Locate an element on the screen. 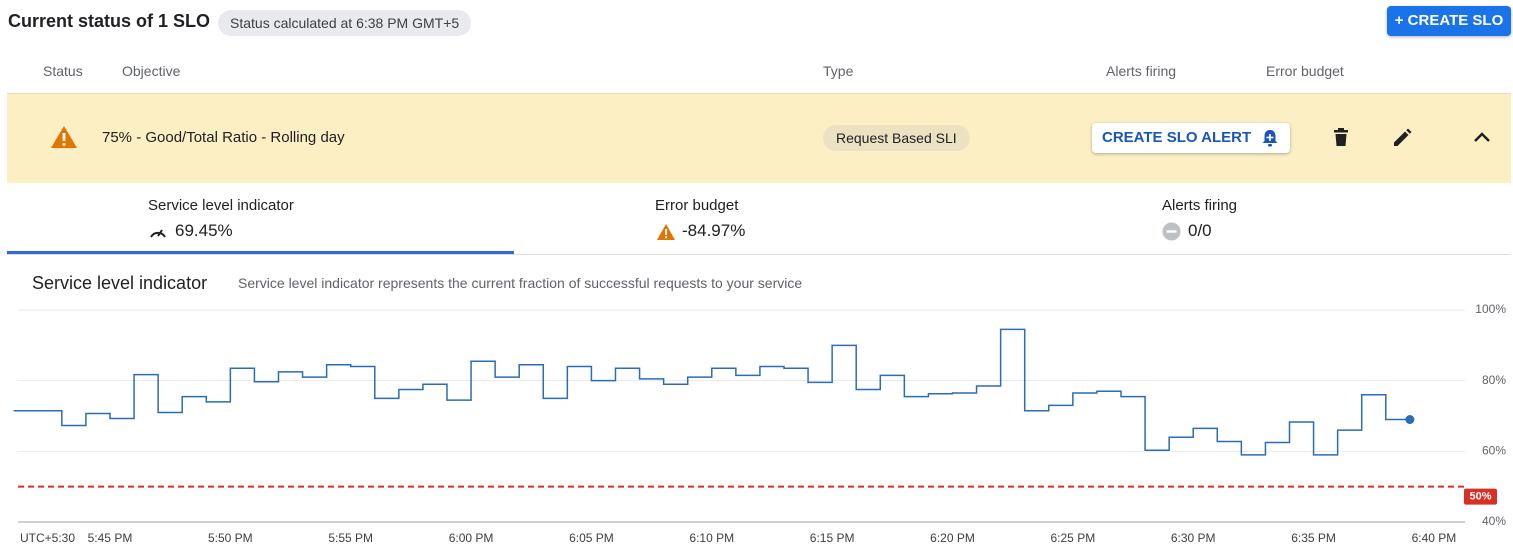 The width and height of the screenshot is (1513, 550). x-tick-label: 5:45 PM is located at coordinates (110, 538).